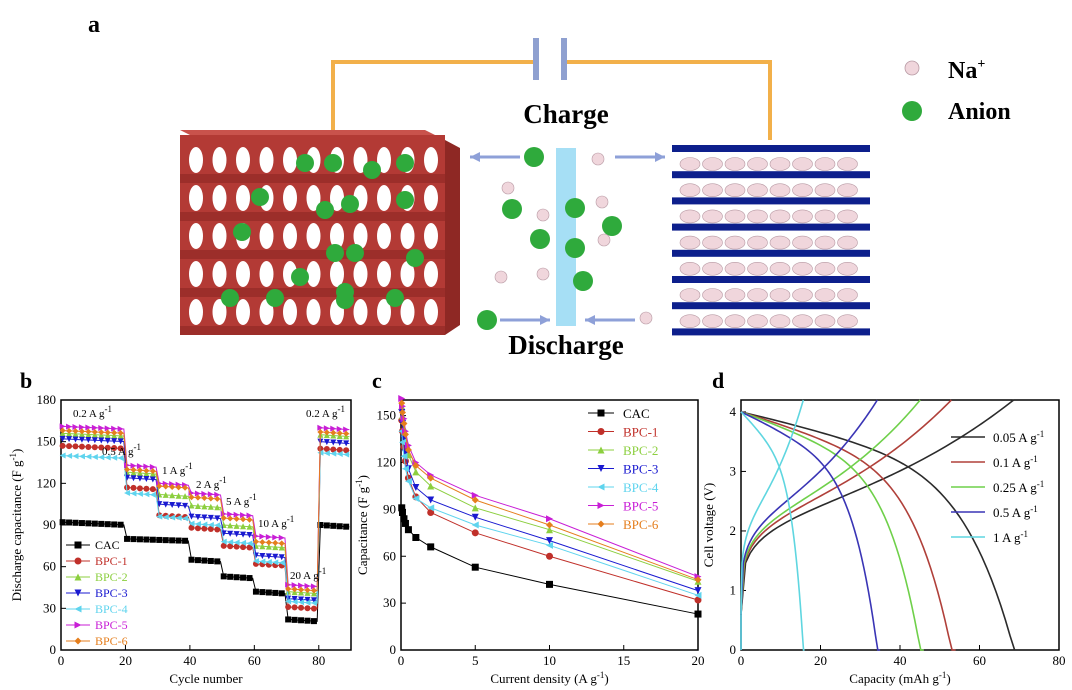  Describe the element at coordinates (94, 25) in the screenshot. I see `panel-a-label: a` at that location.